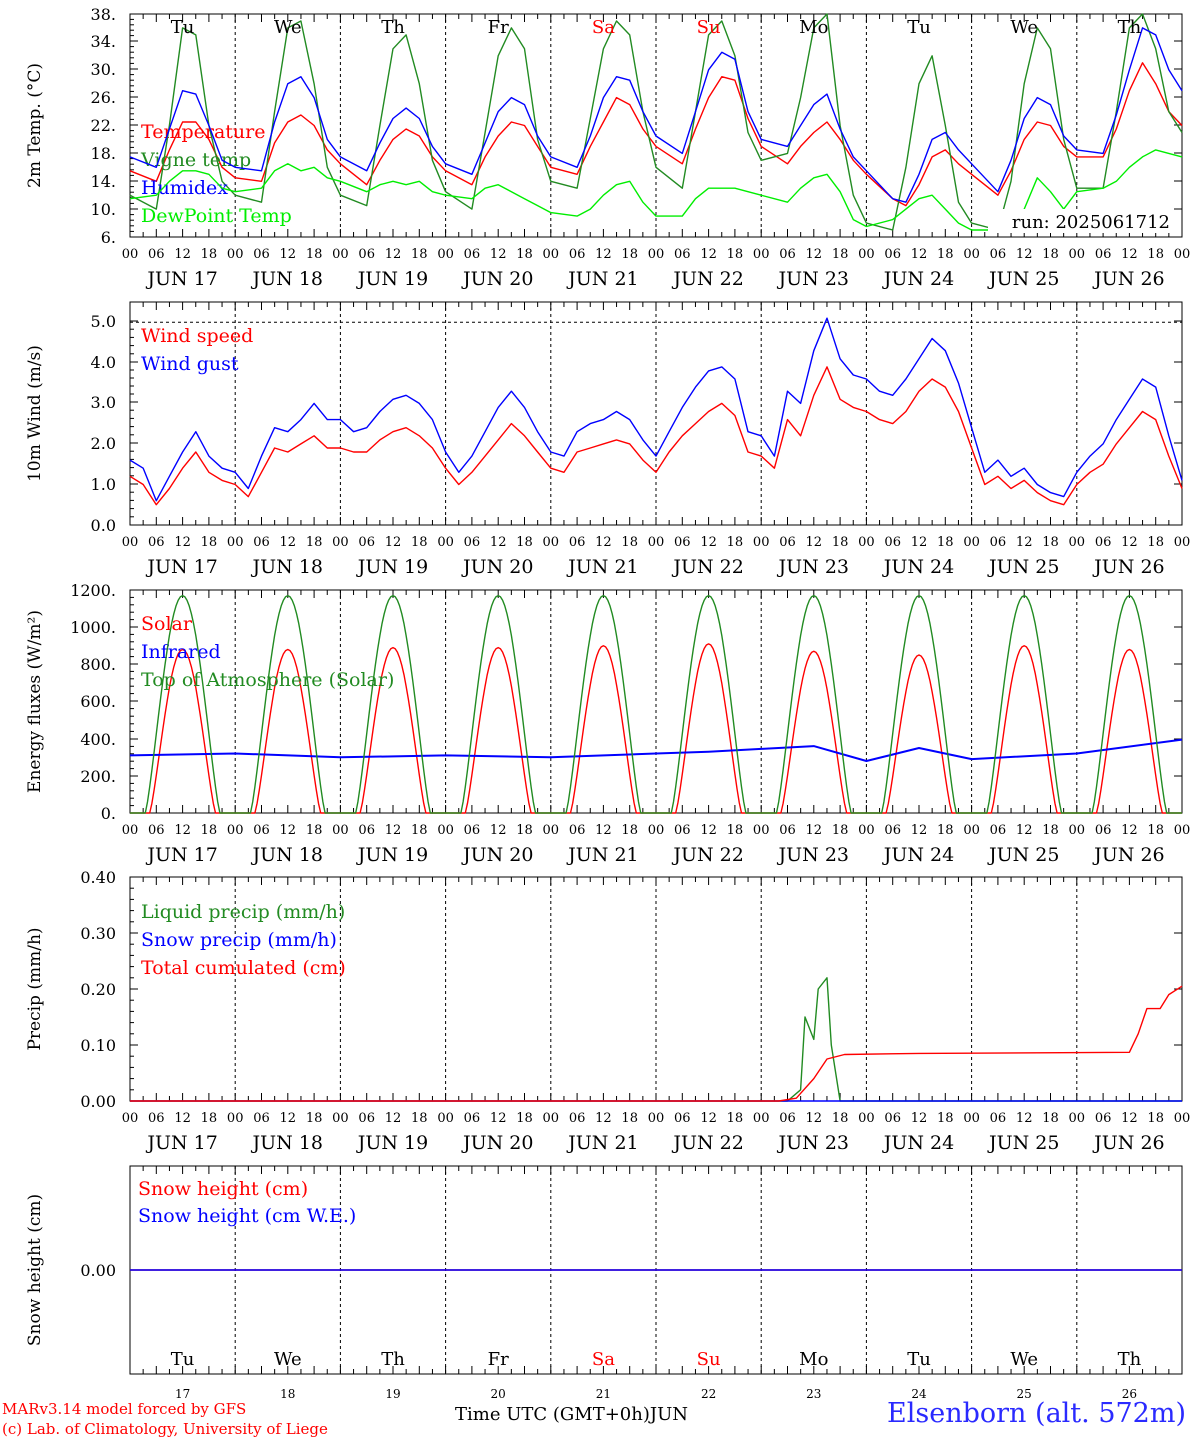  I want to click on y-tick-label: 0.20, so click(98, 989).